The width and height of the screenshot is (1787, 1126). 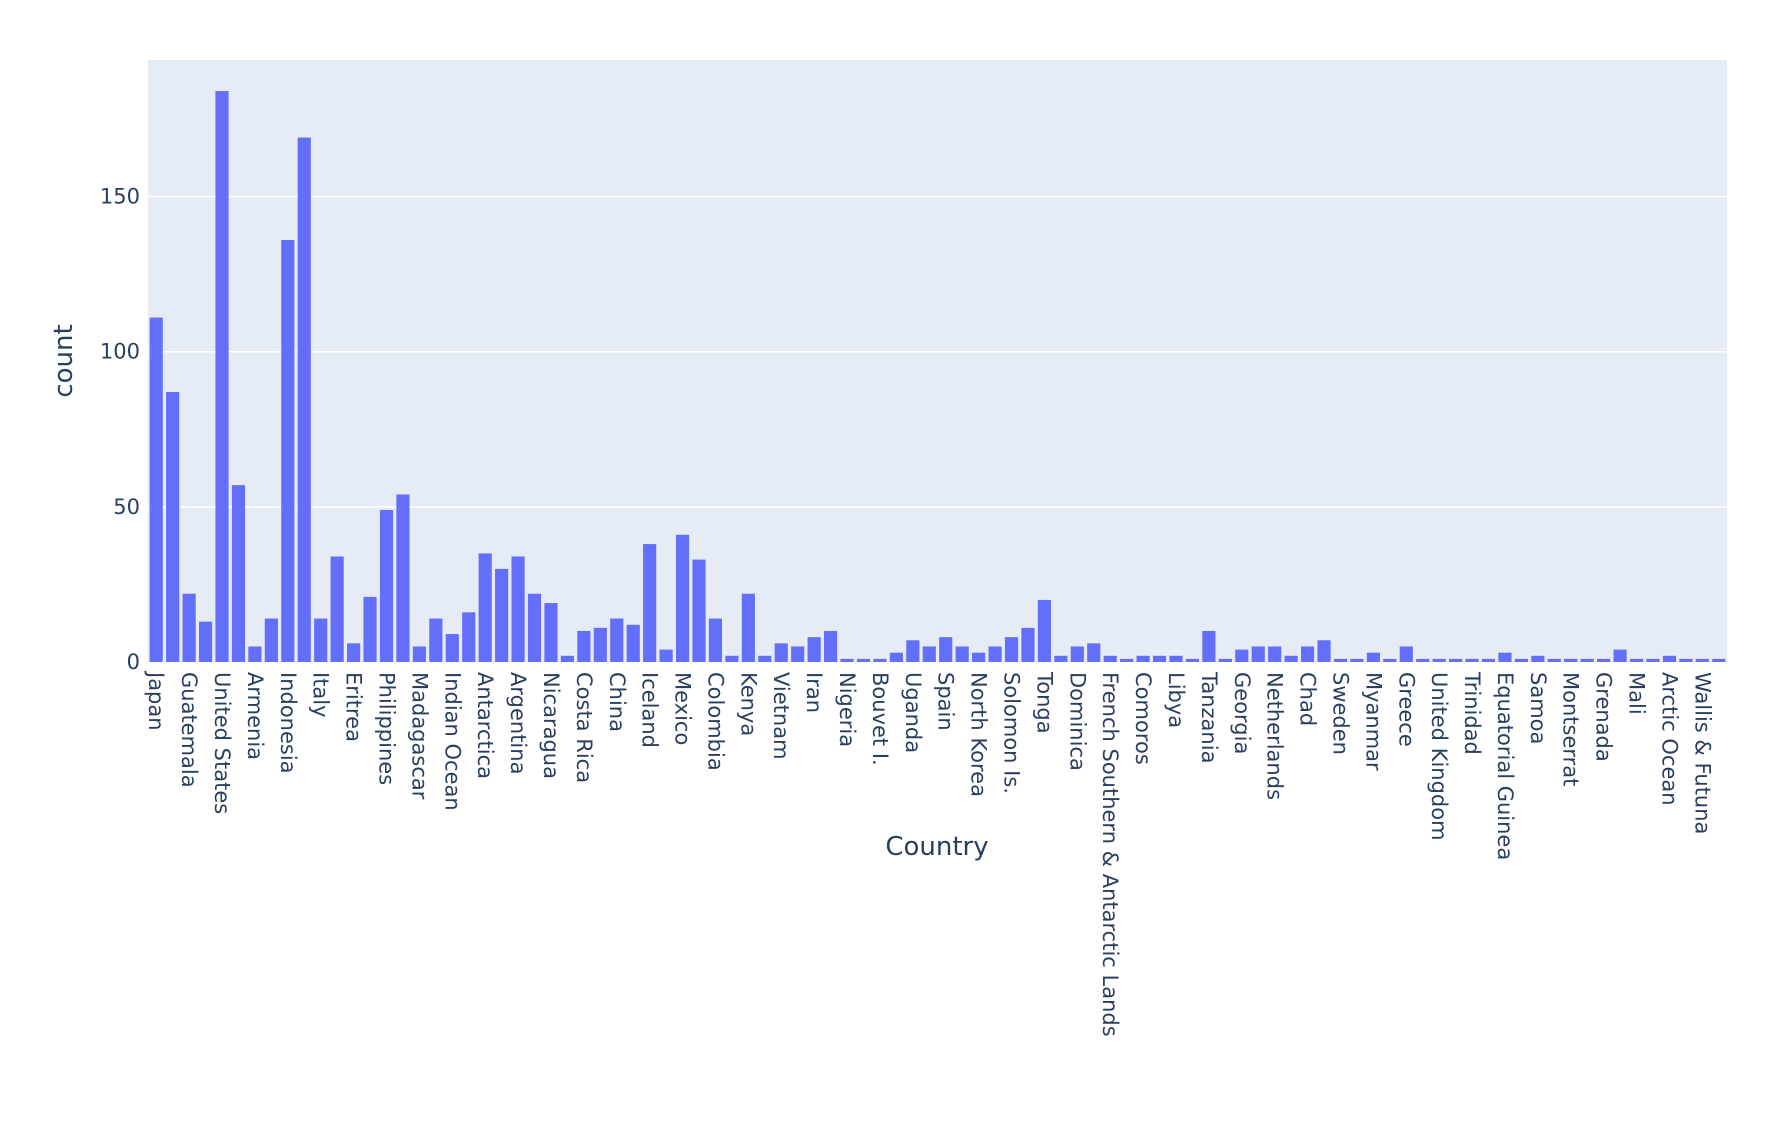 What do you see at coordinates (189, 730) in the screenshot?
I see `x-tick-label: Guatemala` at bounding box center [189, 730].